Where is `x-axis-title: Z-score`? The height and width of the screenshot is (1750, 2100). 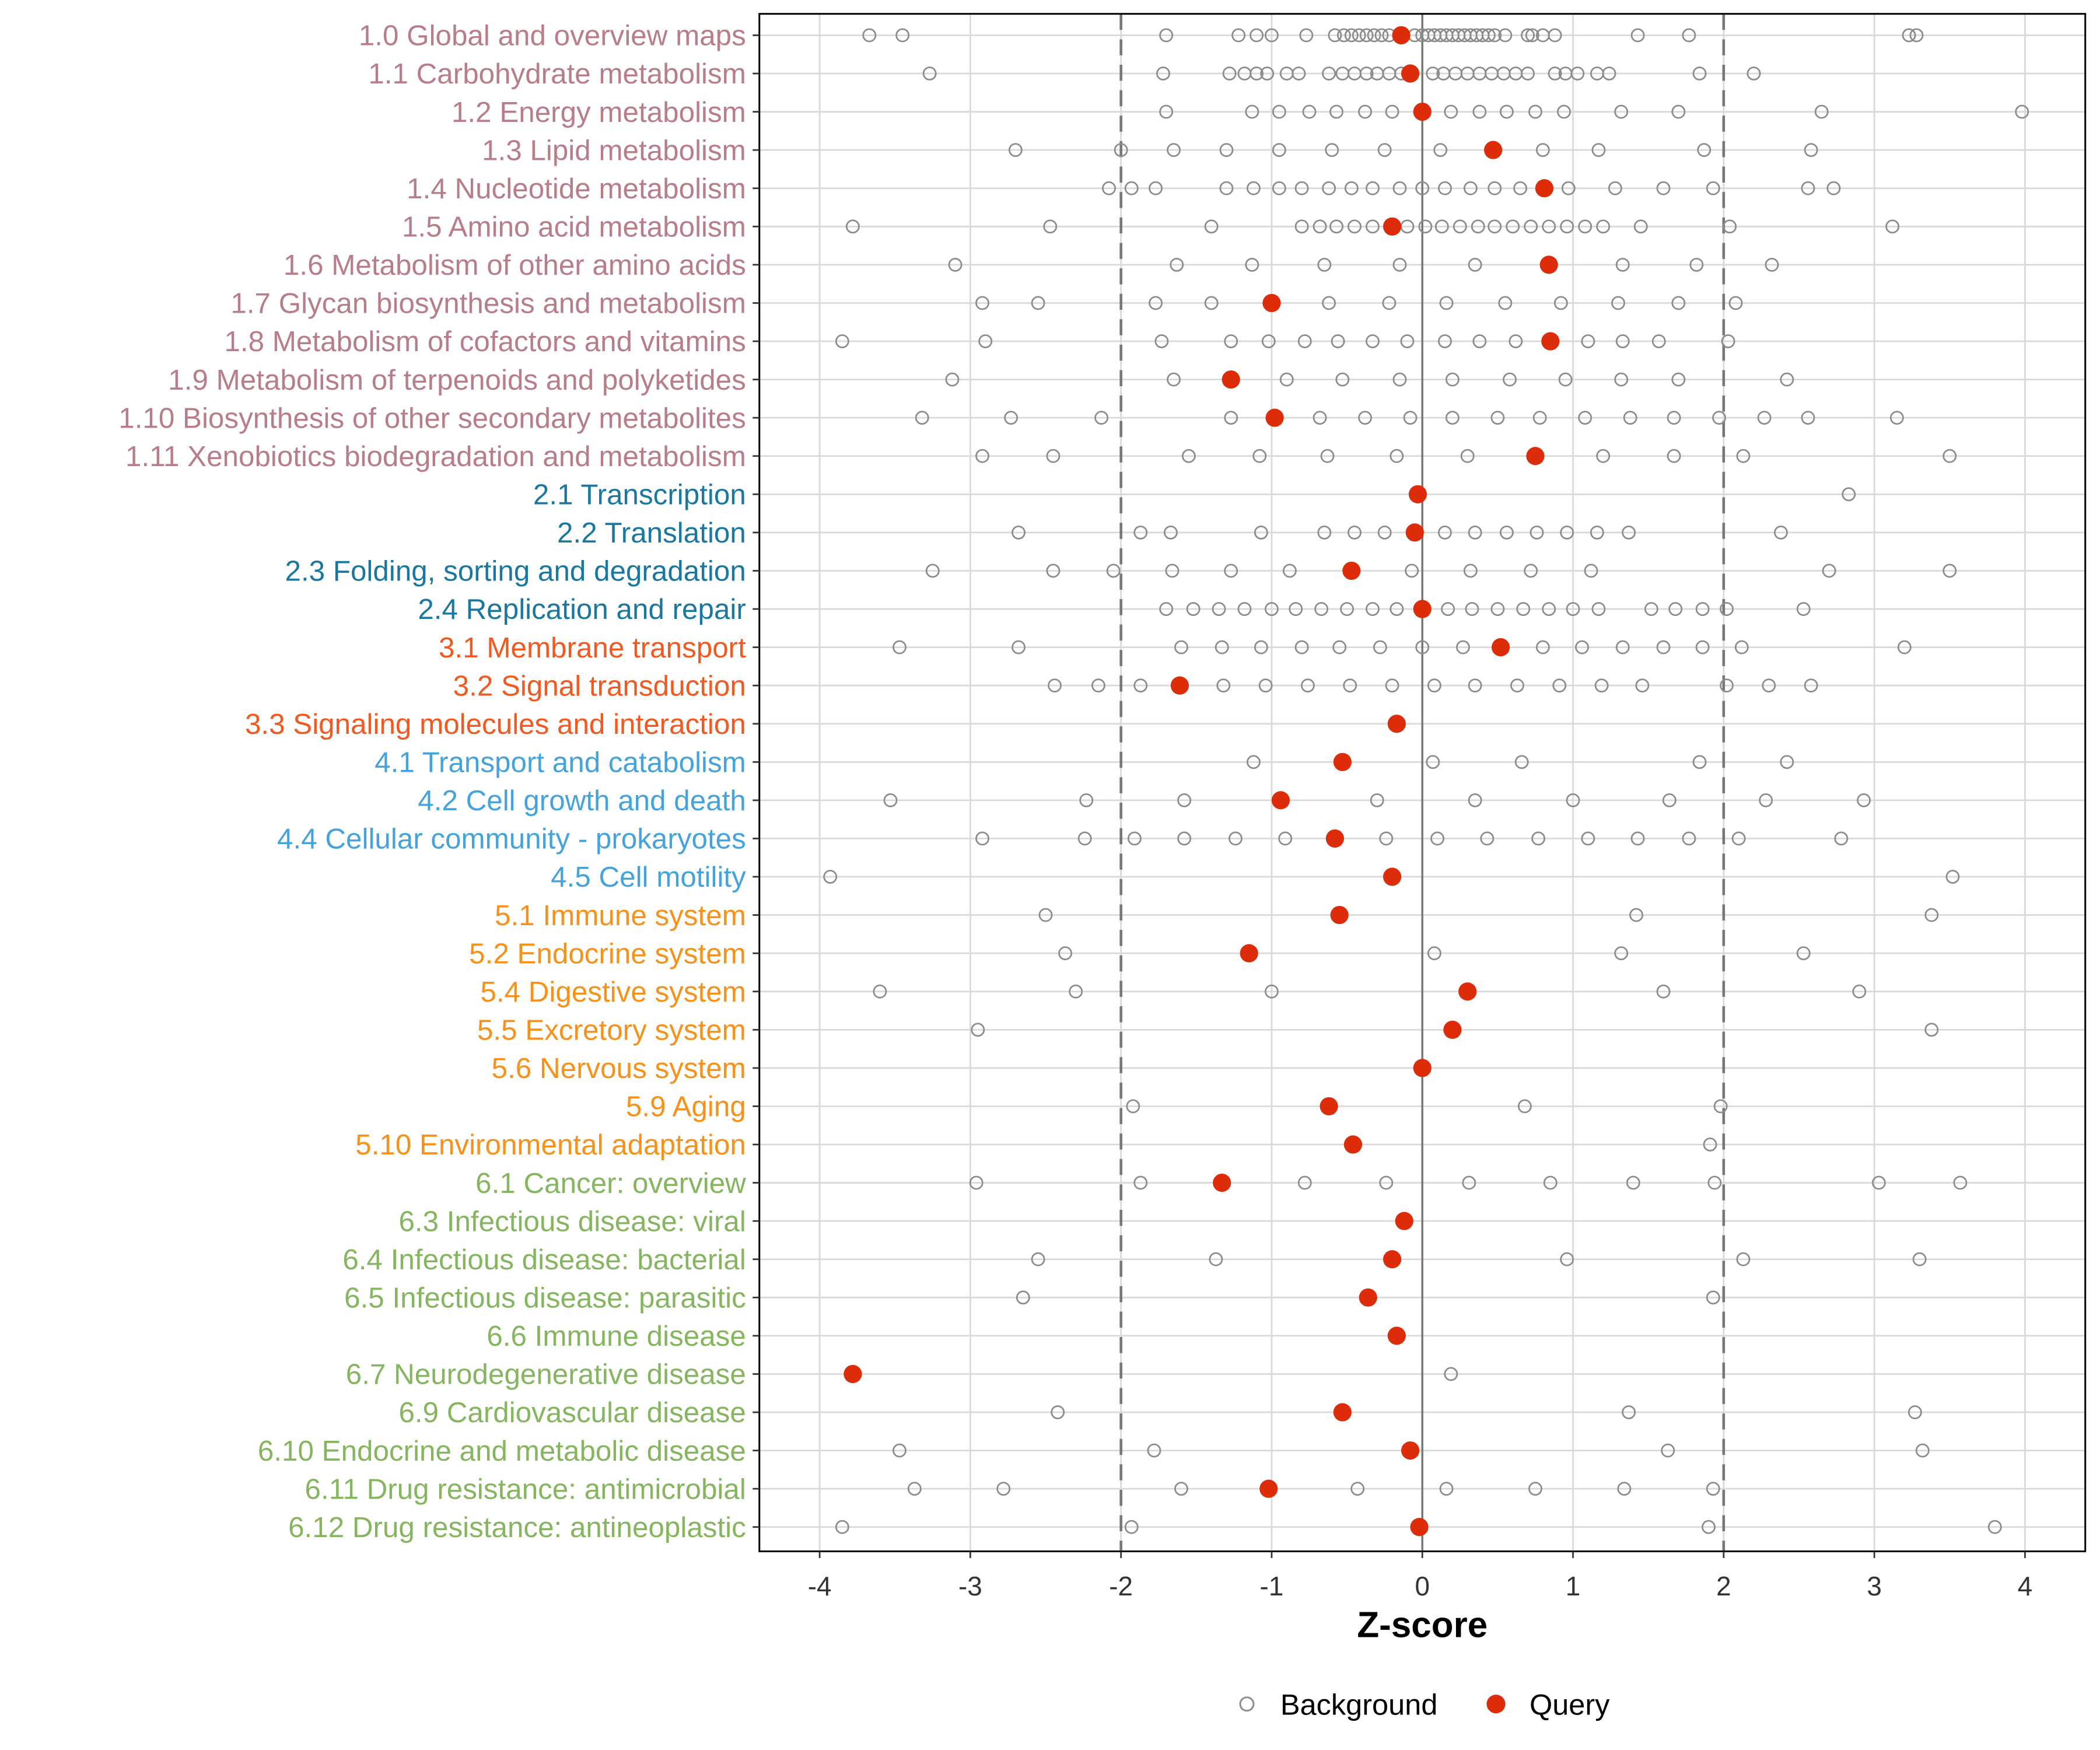
x-axis-title: Z-score is located at coordinates (1422, 1625).